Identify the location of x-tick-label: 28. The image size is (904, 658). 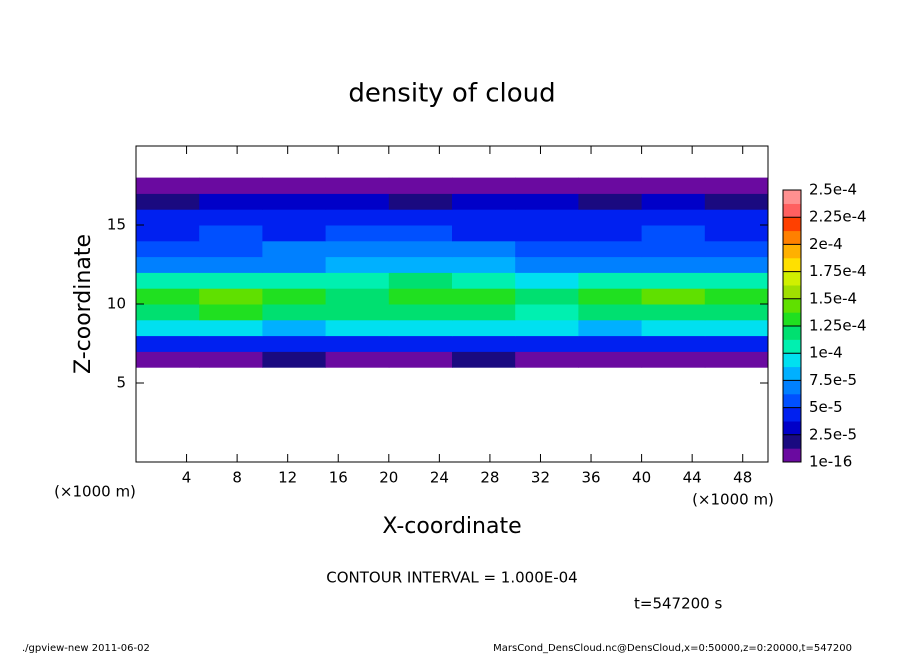
(489, 478).